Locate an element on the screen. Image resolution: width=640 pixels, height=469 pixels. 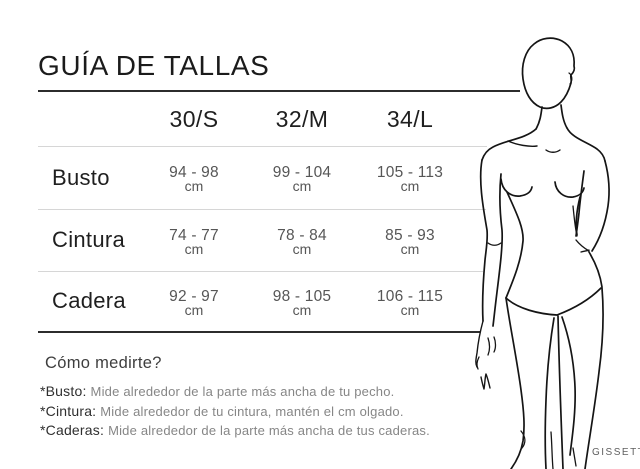
cell-cintura-s: 74 - 77 cm is located at coordinates (194, 240).